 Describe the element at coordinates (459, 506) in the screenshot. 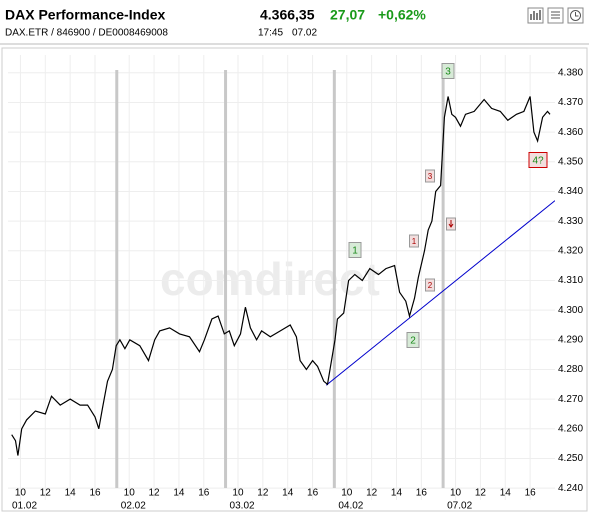

I see `day-label: 07.02` at that location.